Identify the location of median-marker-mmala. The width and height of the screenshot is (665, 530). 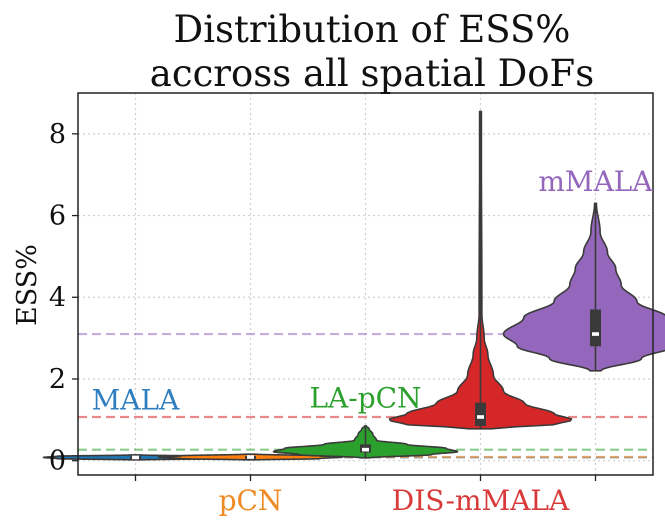
(595, 334).